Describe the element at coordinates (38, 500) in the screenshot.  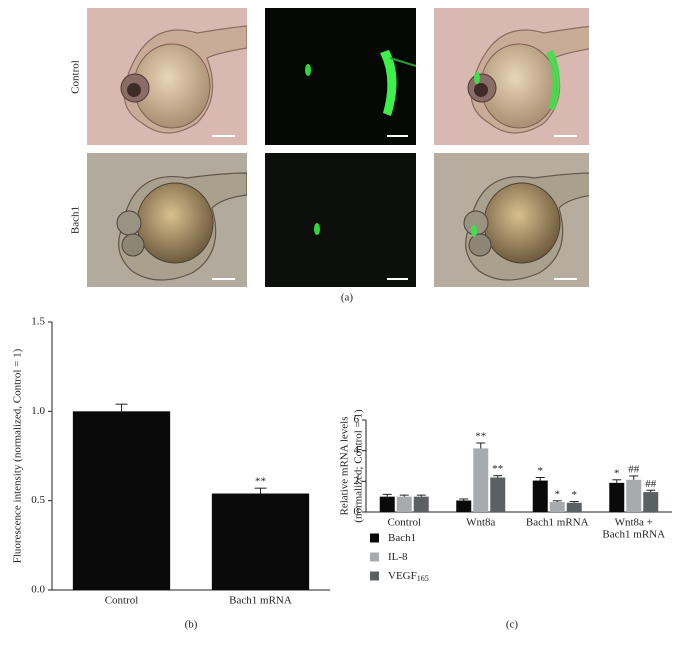
I see `y-tick-label: 0.5` at that location.